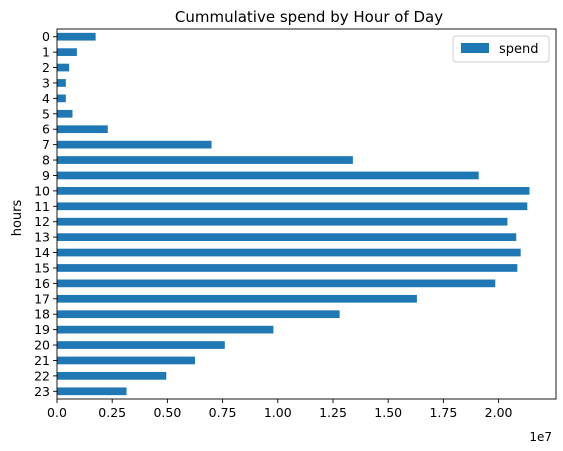 The height and width of the screenshot is (451, 563). I want to click on y-tick-label: 20, so click(42, 345).